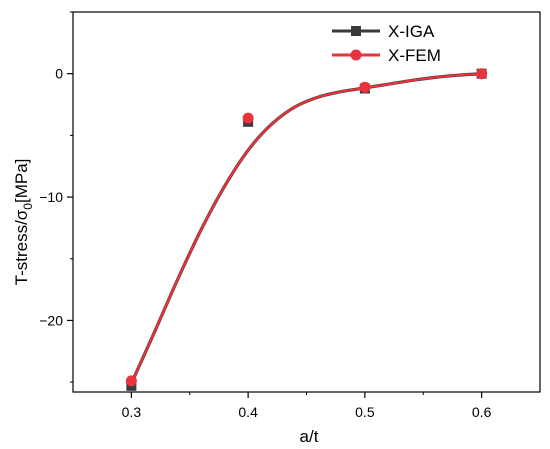 This screenshot has height=449, width=550. I want to click on y-axis-title-prefix: T-stress/, so click(21, 252).